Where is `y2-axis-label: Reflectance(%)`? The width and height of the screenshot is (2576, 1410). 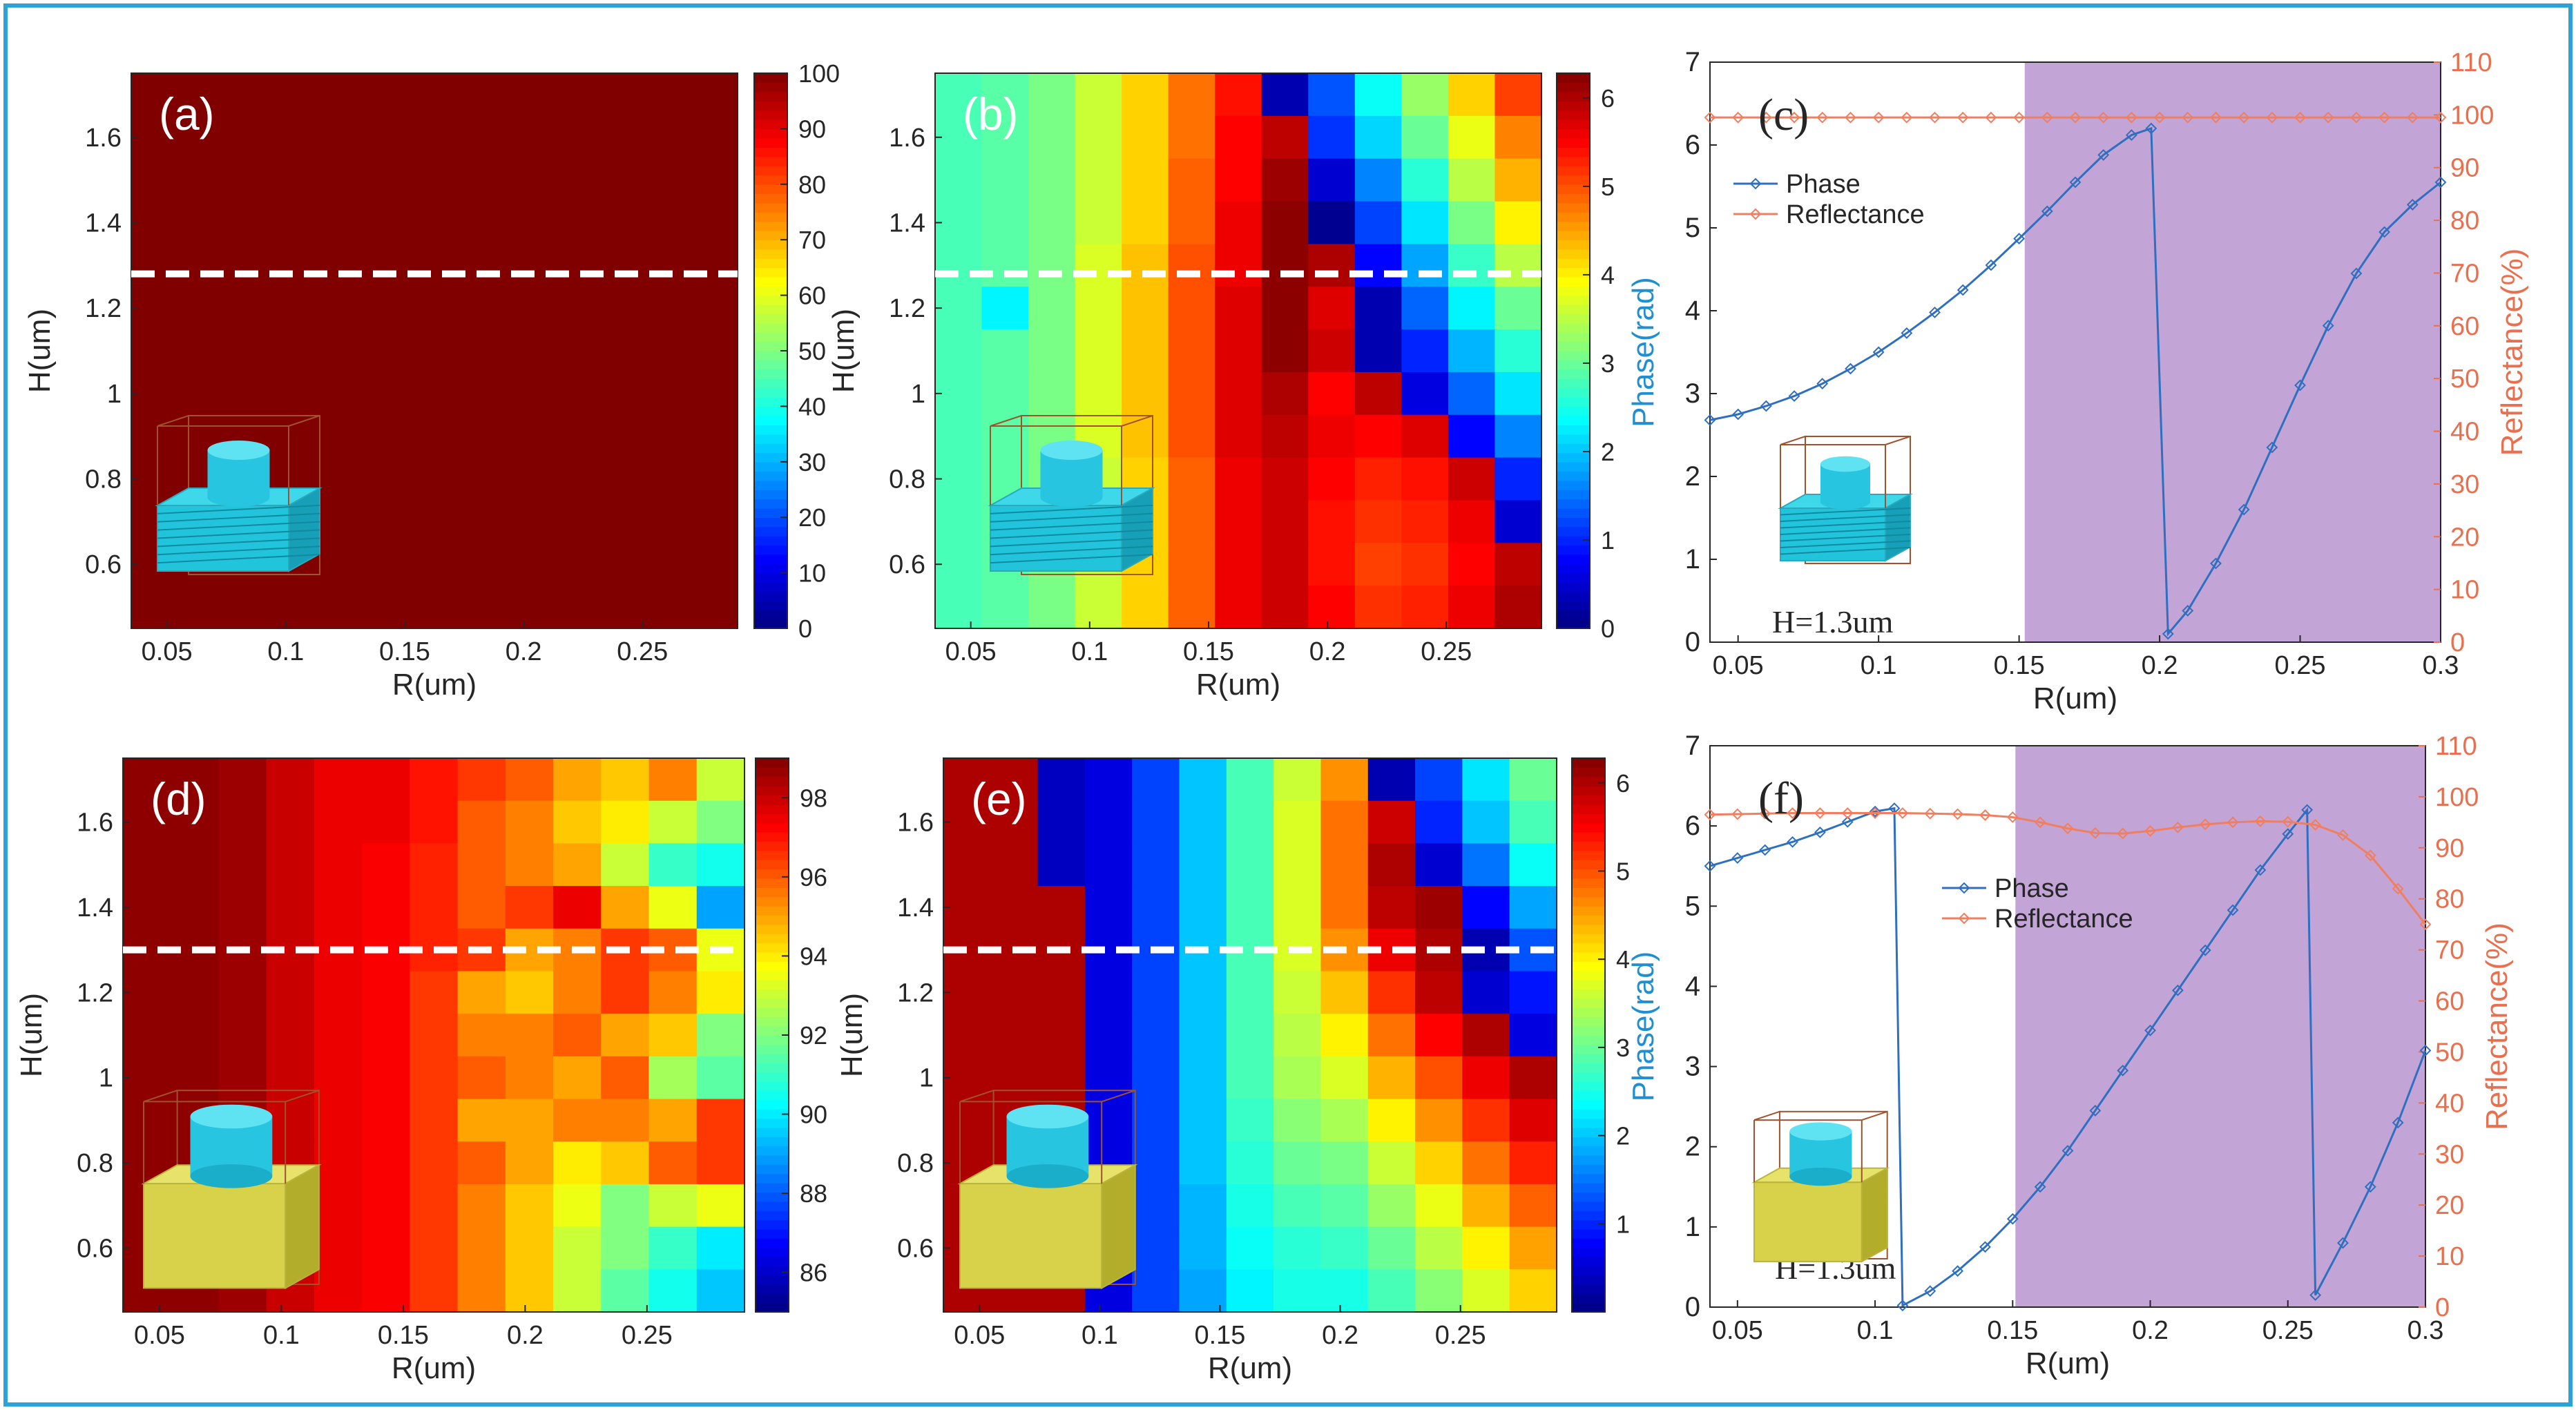 y2-axis-label: Reflectance(%) is located at coordinates (2497, 1026).